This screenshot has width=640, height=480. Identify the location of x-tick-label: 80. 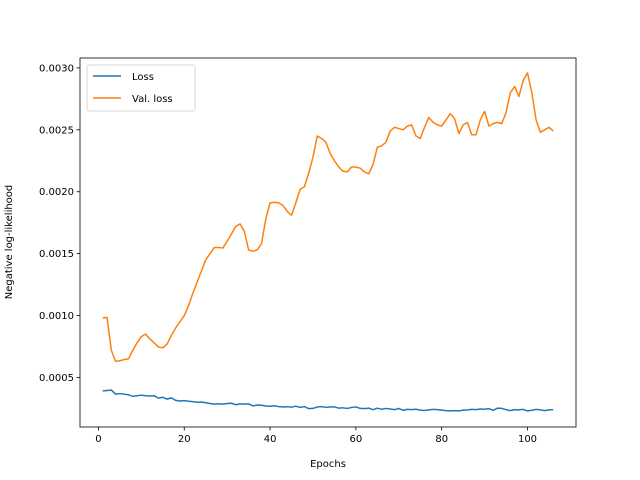
(441, 439).